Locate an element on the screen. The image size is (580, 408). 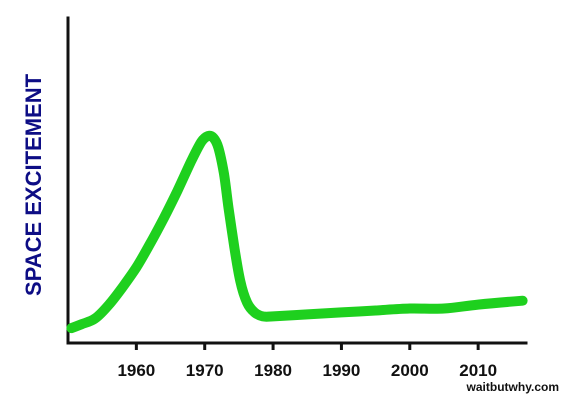
x-tick-label: 1970 is located at coordinates (205, 370).